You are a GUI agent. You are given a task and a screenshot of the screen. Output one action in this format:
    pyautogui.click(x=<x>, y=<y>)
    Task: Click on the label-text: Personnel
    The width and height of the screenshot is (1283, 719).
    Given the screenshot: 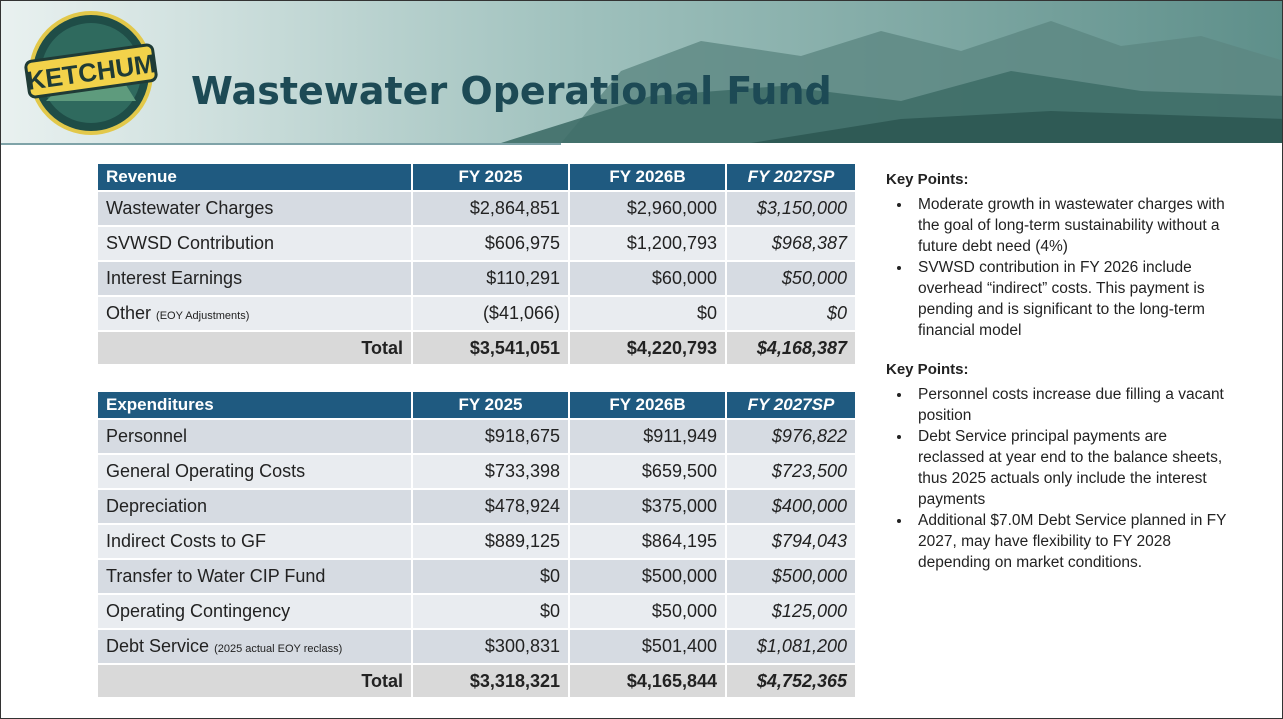 What is the action you would take?
    pyautogui.click(x=147, y=436)
    